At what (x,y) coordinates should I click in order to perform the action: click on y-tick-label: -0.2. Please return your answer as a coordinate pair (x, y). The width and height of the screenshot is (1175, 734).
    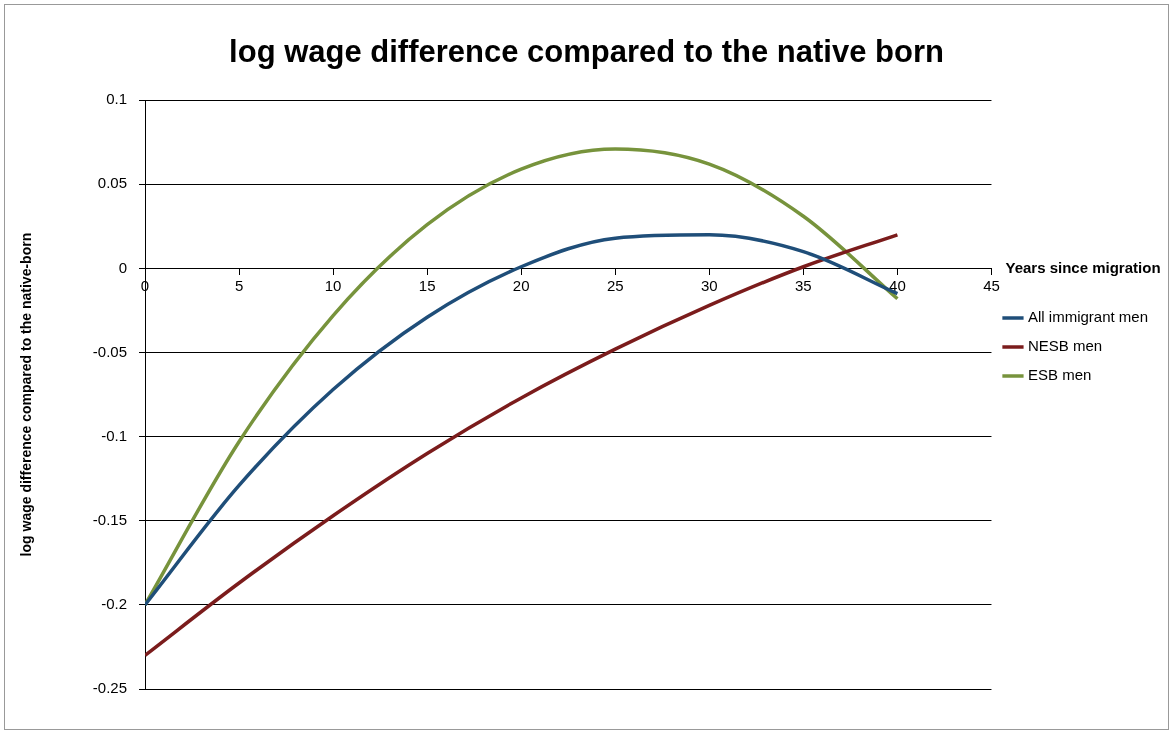
    Looking at the image, I should click on (114, 604).